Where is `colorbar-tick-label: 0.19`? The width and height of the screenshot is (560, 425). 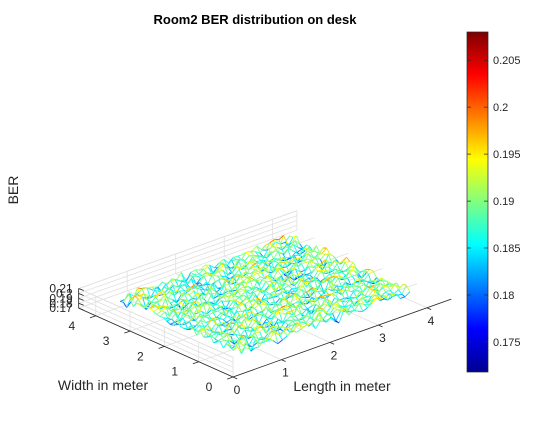
colorbar-tick-label: 0.19 is located at coordinates (503, 202).